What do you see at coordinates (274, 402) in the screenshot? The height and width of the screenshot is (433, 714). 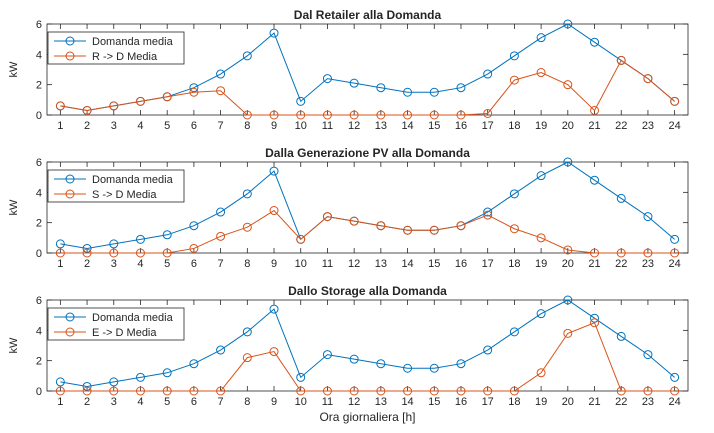 I see `x-tick-label: 9` at bounding box center [274, 402].